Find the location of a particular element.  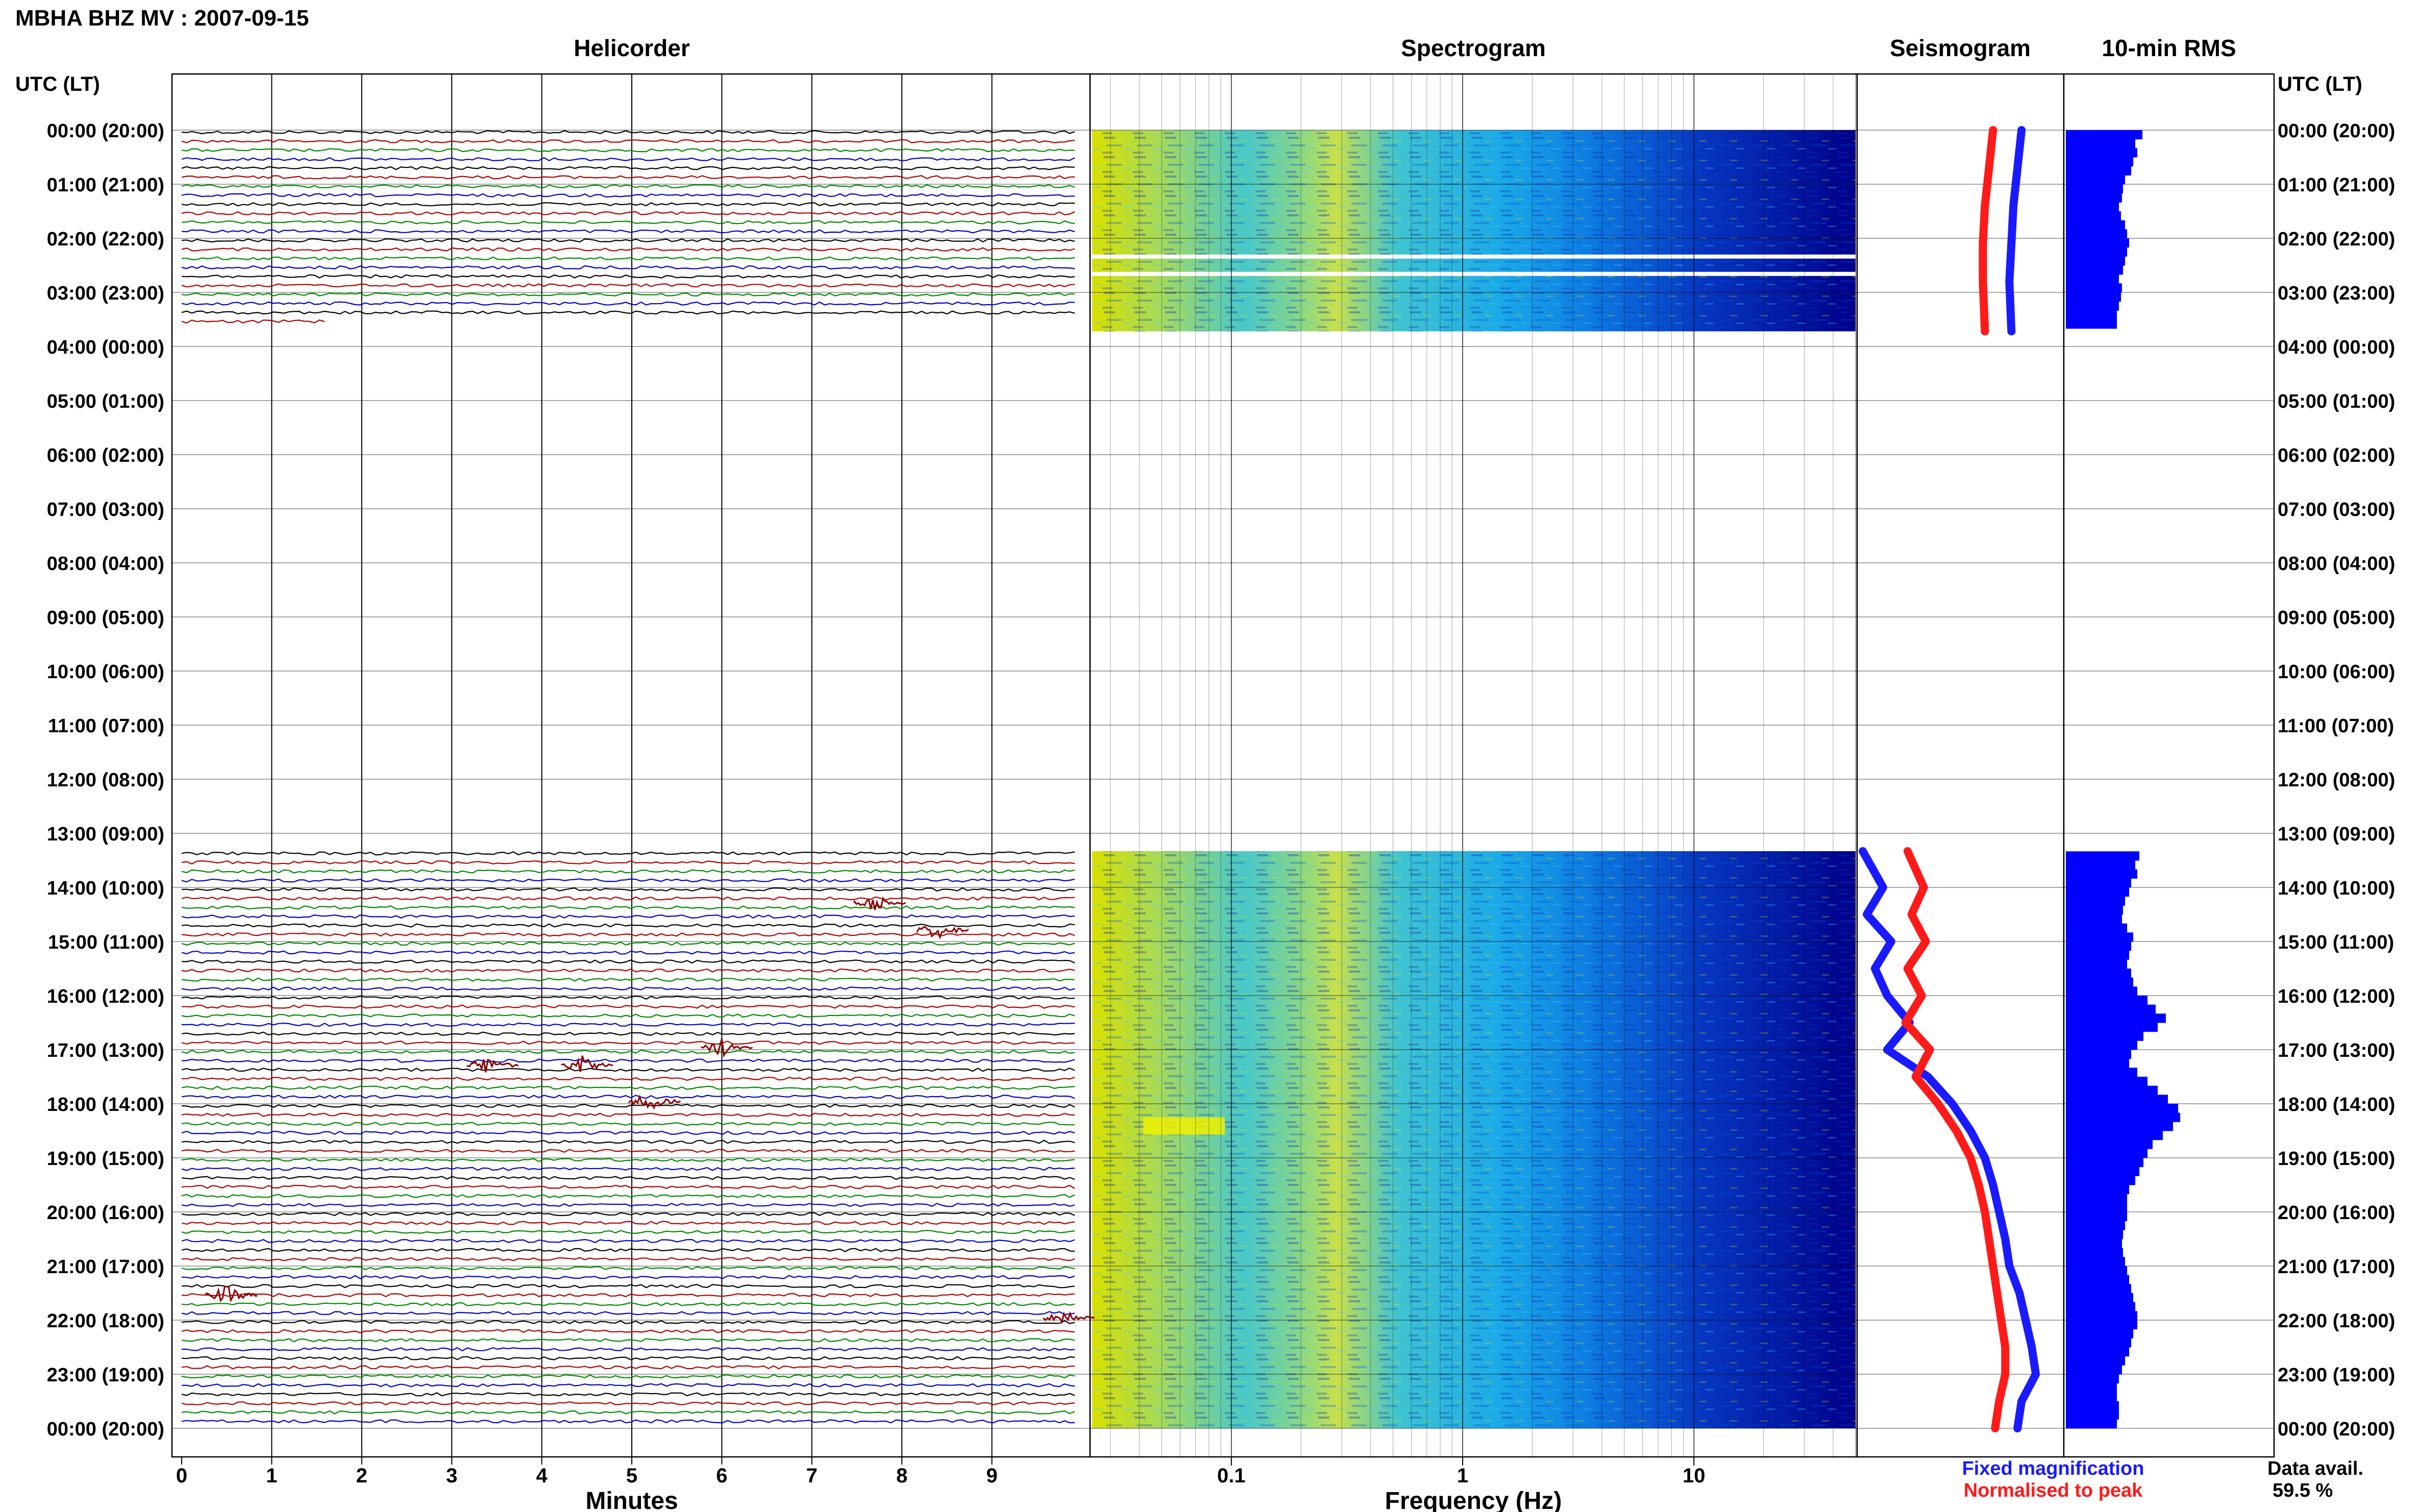

time-tick-right: 03:00 (23:00) is located at coordinates (2336, 293).